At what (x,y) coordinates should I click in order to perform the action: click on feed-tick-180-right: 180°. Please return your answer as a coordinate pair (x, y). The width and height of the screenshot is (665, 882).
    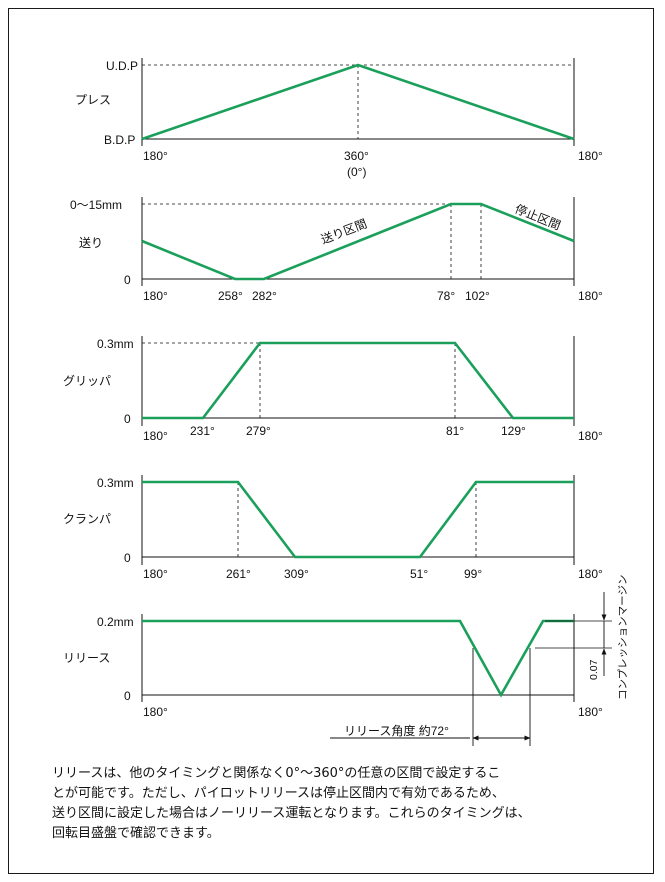
    Looking at the image, I should click on (590, 296).